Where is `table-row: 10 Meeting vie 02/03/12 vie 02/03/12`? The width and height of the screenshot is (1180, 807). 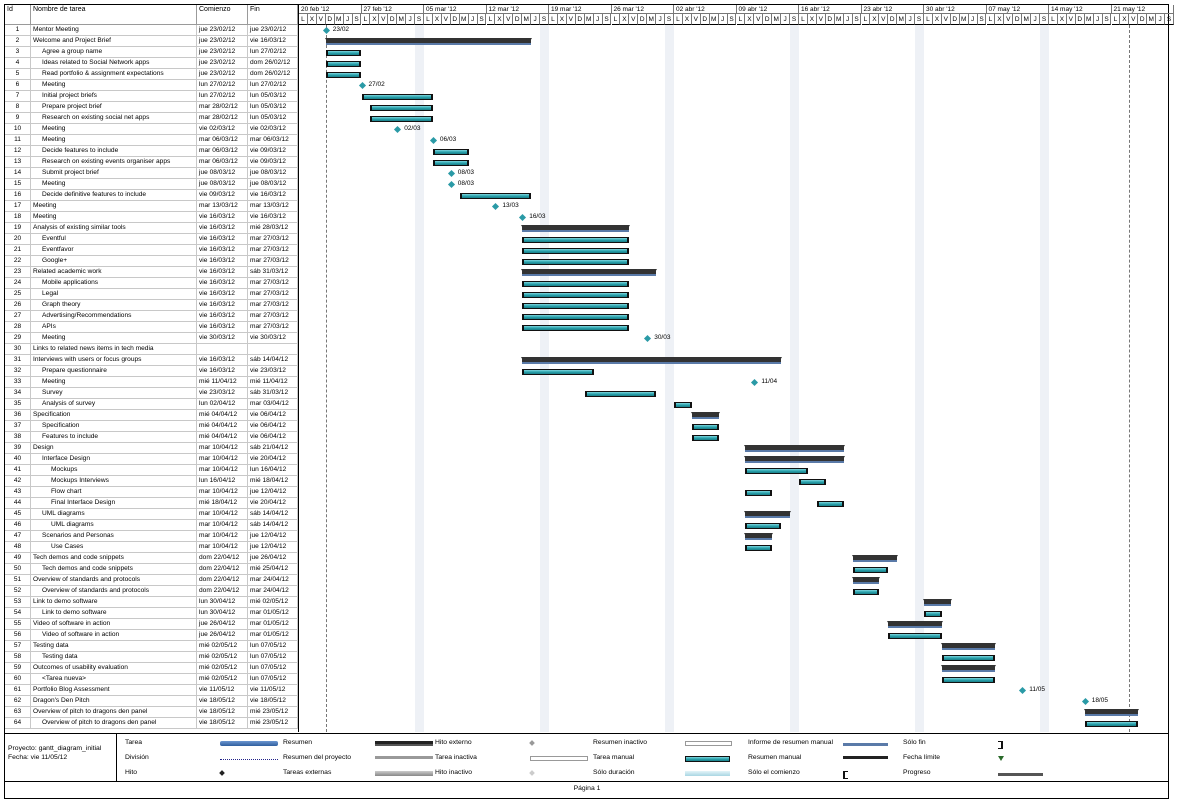
table-row: 10 Meeting vie 02/03/12 vie 02/03/12 is located at coordinates (151, 129).